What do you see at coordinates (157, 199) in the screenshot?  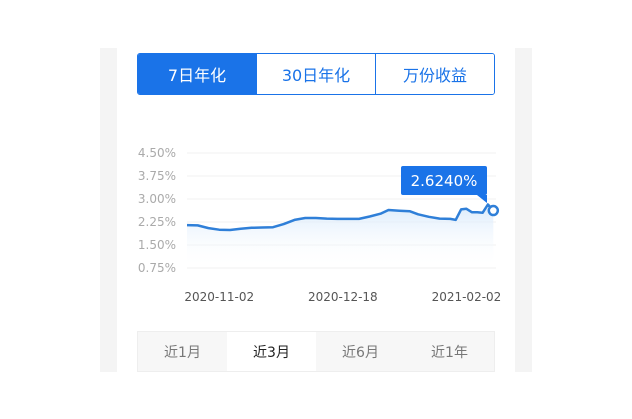 I see `y-tick-label: 3.00%` at bounding box center [157, 199].